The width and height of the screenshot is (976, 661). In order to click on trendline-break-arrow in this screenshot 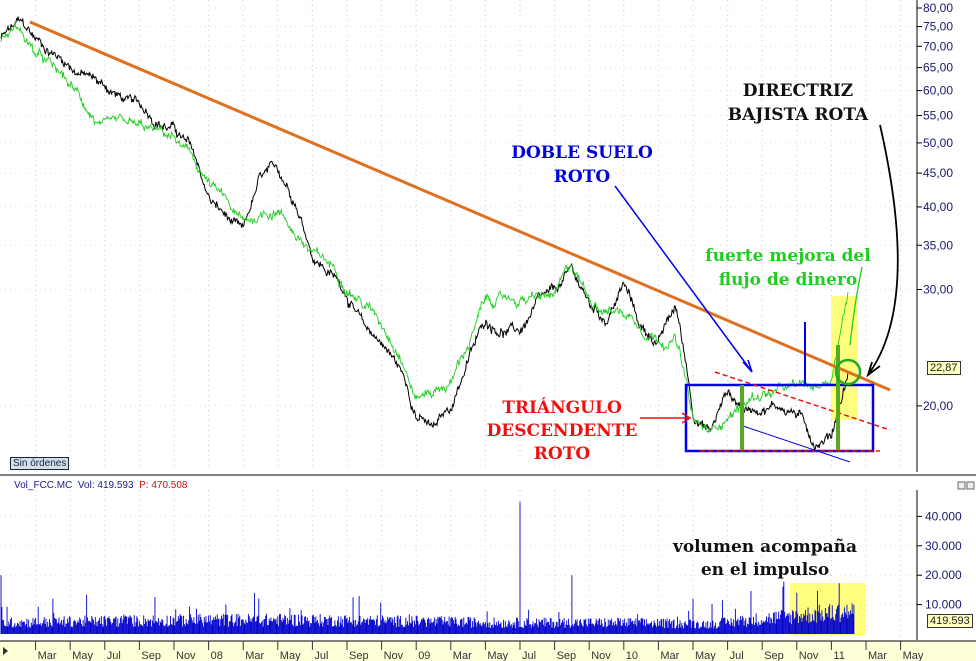, I will do `click(882, 251)`.